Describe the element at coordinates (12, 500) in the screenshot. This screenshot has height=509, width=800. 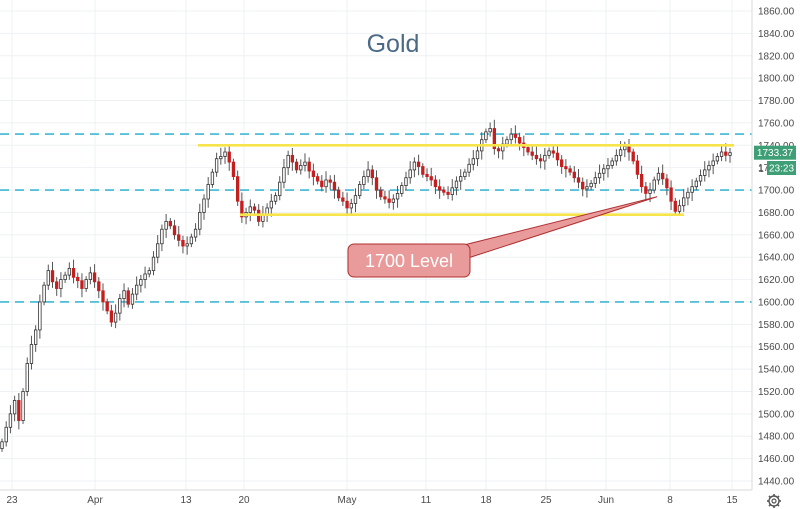
I see `x-tick-label: 23` at that location.